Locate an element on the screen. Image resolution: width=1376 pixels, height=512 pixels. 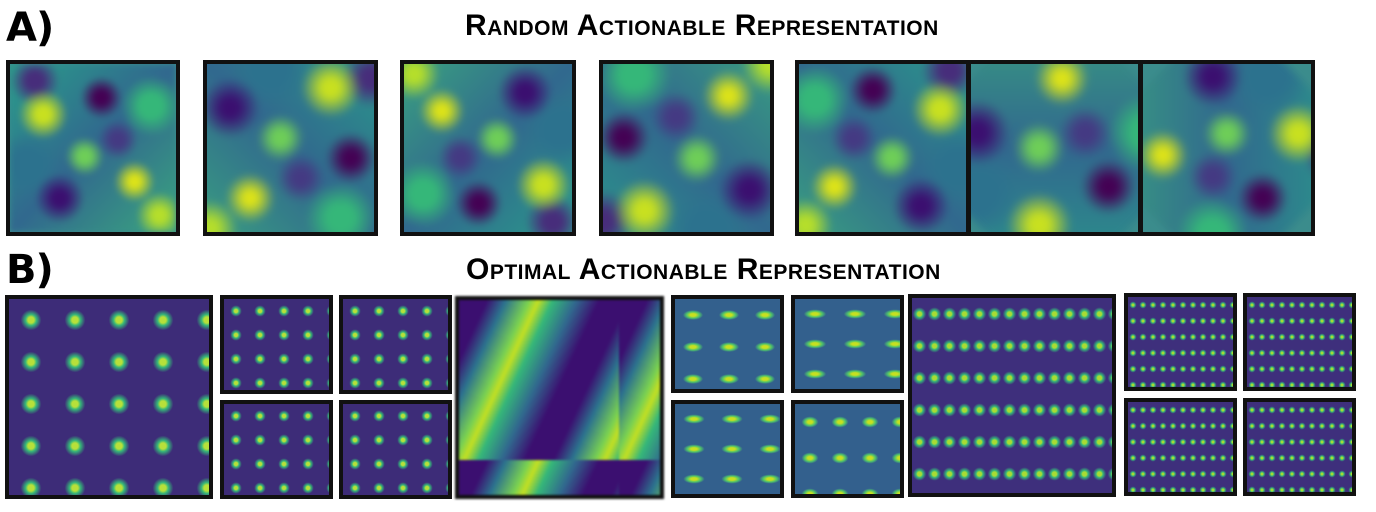
section-title-a: Random Actionable Representation is located at coordinates (702, 25).